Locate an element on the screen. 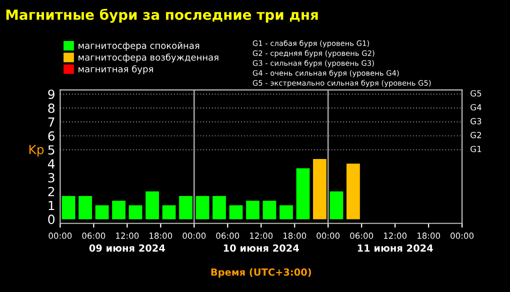 The width and height of the screenshot is (510, 292). y-tick-label: 0 is located at coordinates (51, 219).